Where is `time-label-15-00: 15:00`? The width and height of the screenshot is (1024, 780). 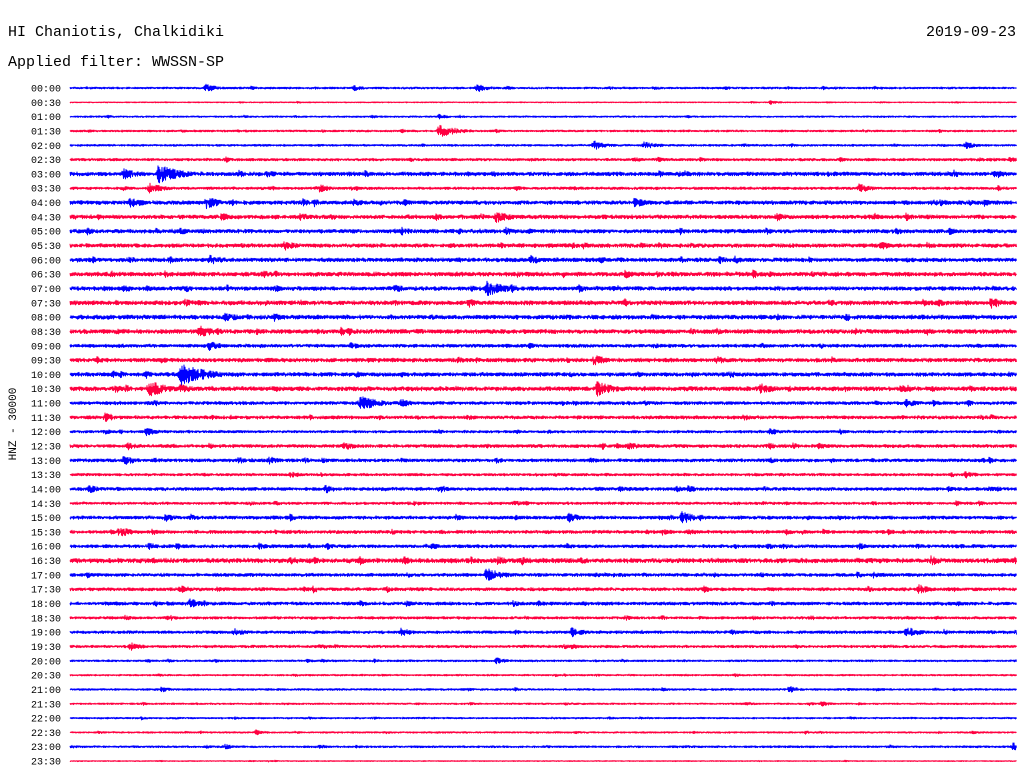 time-label-15-00: 15:00 is located at coordinates (46, 519).